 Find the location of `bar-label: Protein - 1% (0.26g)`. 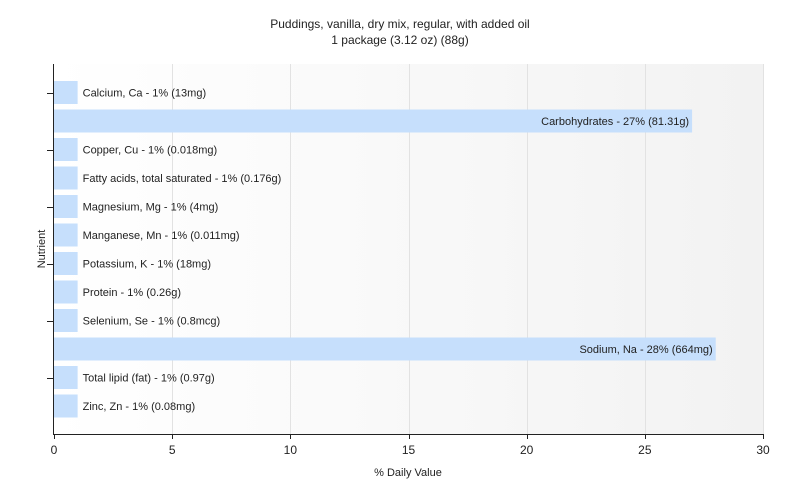

bar-label: Protein - 1% (0.26g) is located at coordinates (132, 293).